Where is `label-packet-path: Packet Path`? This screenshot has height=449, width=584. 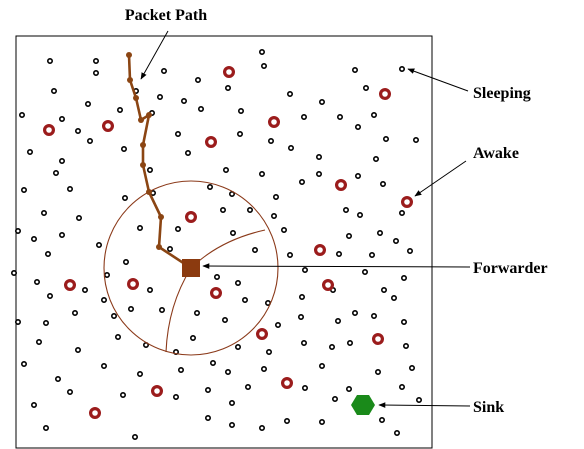 label-packet-path: Packet Path is located at coordinates (166, 15).